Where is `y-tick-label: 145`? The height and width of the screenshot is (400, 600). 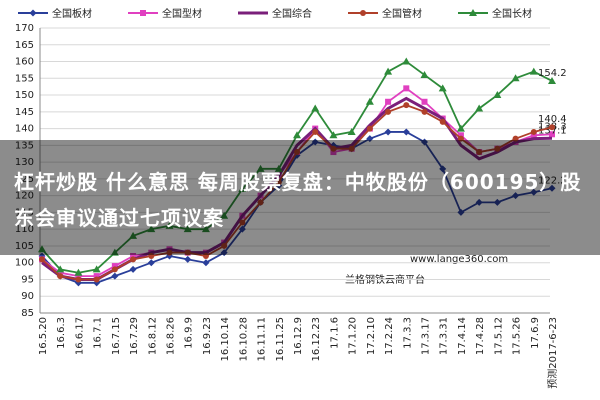 y-tick-label: 145 is located at coordinates (24, 112).